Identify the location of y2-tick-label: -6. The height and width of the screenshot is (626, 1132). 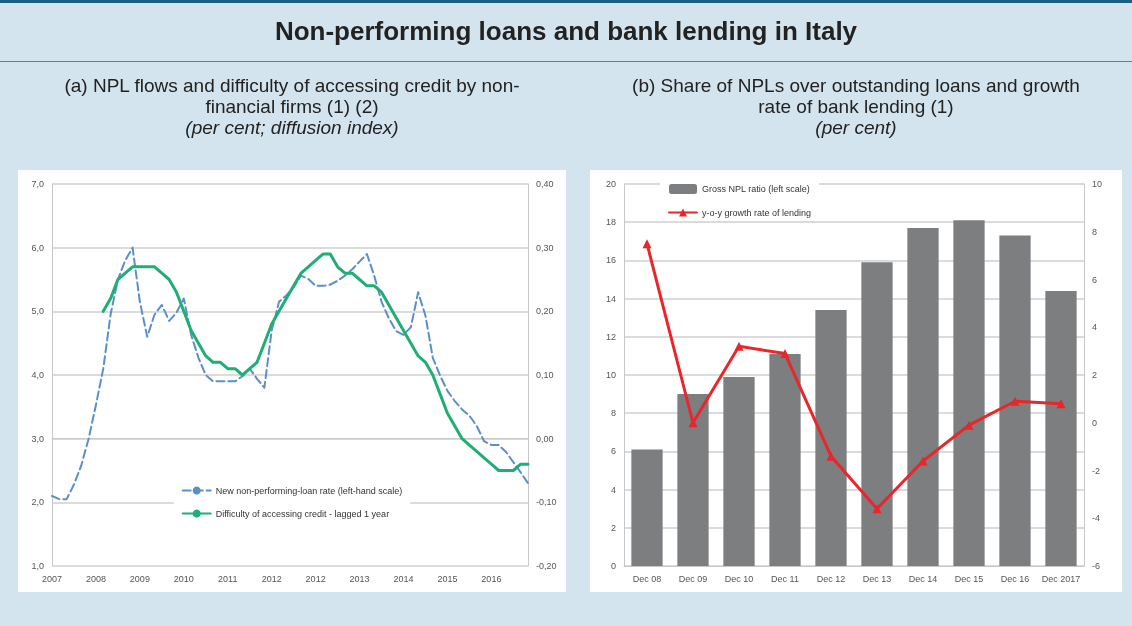
(1096, 566).